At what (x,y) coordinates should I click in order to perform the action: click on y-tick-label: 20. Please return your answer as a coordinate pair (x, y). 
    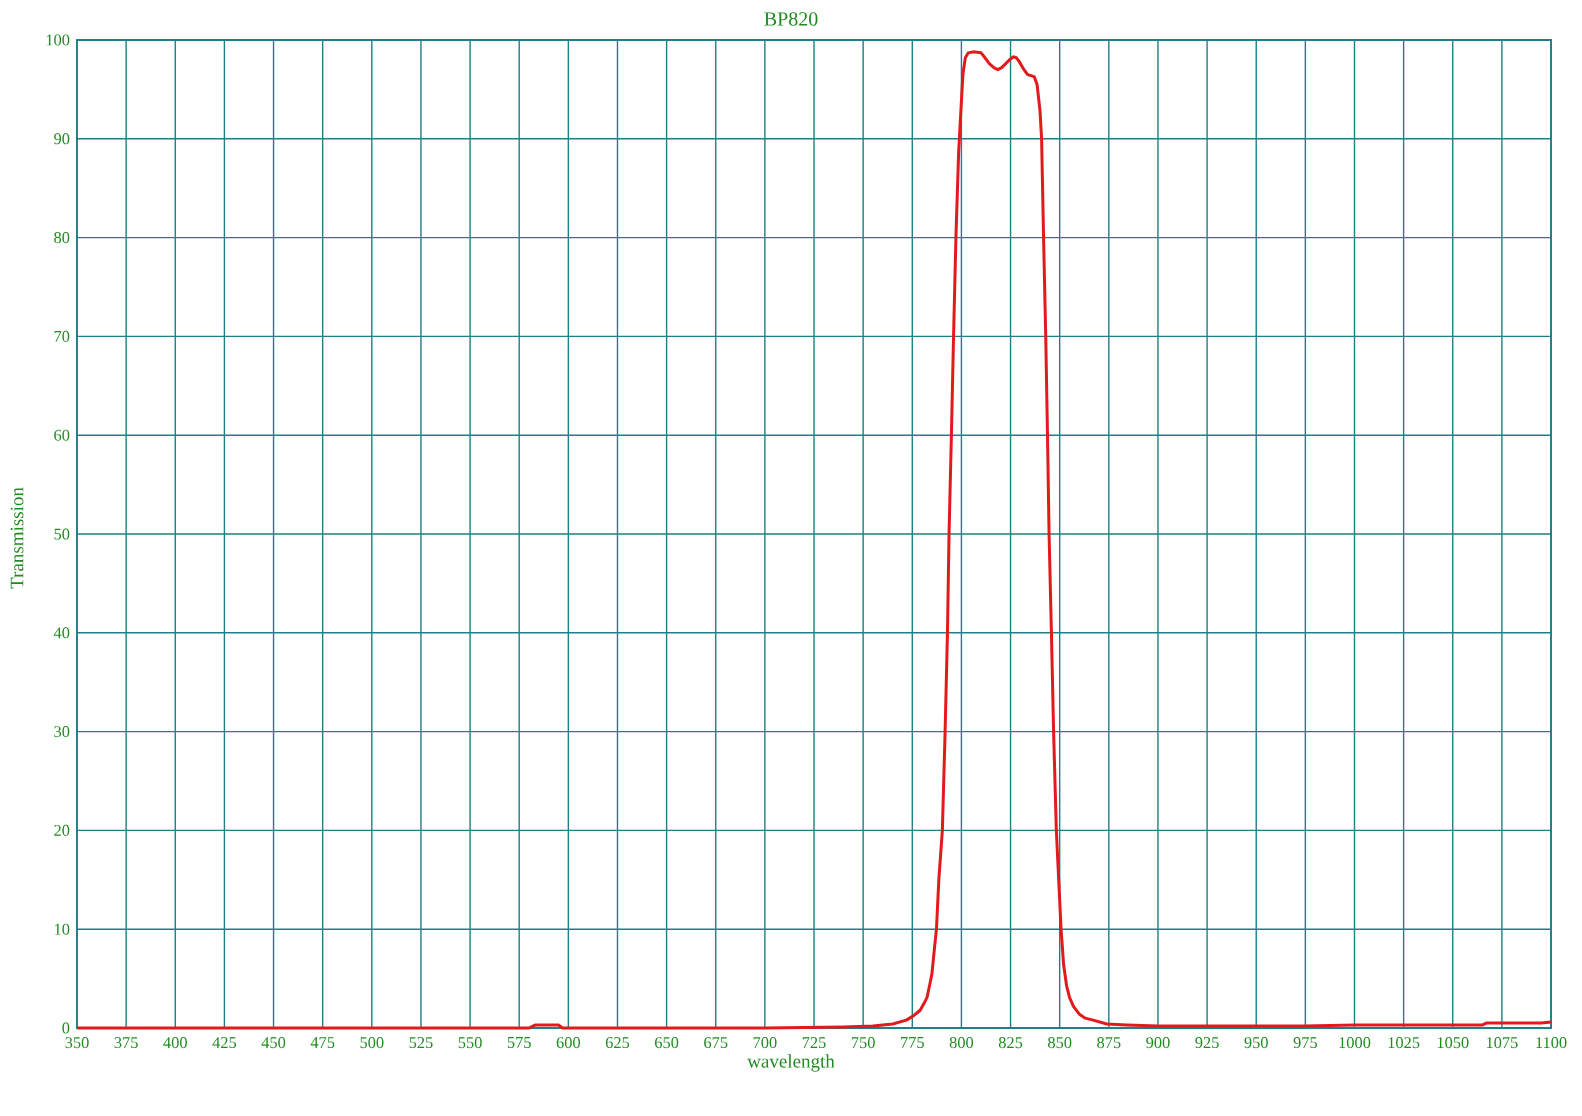
    Looking at the image, I should click on (62, 830).